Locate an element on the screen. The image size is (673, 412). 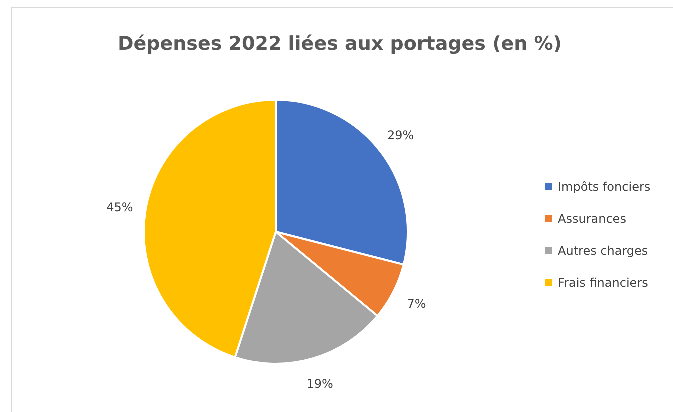
data-label: 19% is located at coordinates (320, 383).